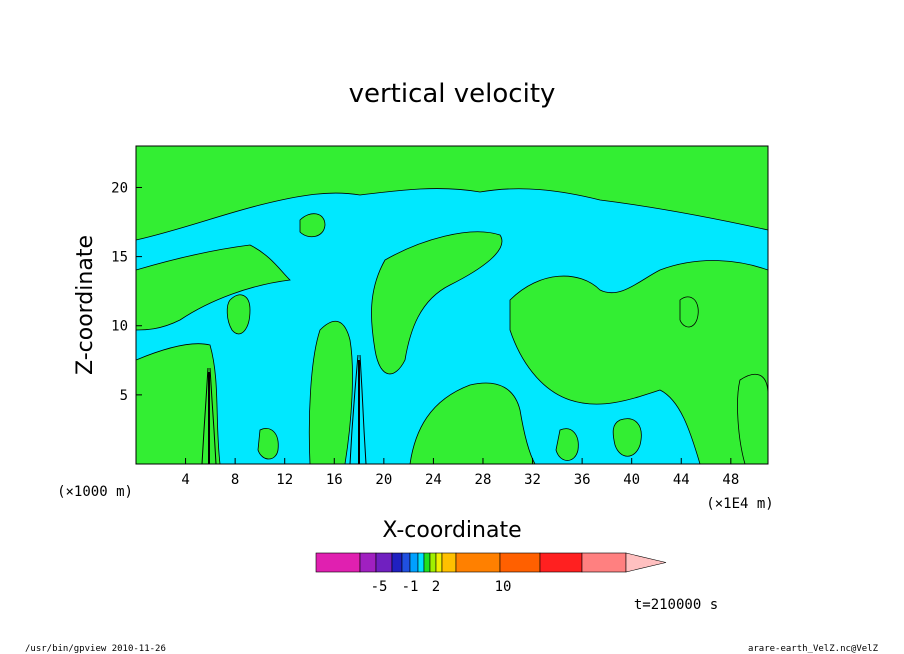 This screenshot has height=654, width=904. What do you see at coordinates (631, 480) in the screenshot?
I see `x-tick-label: 40` at bounding box center [631, 480].